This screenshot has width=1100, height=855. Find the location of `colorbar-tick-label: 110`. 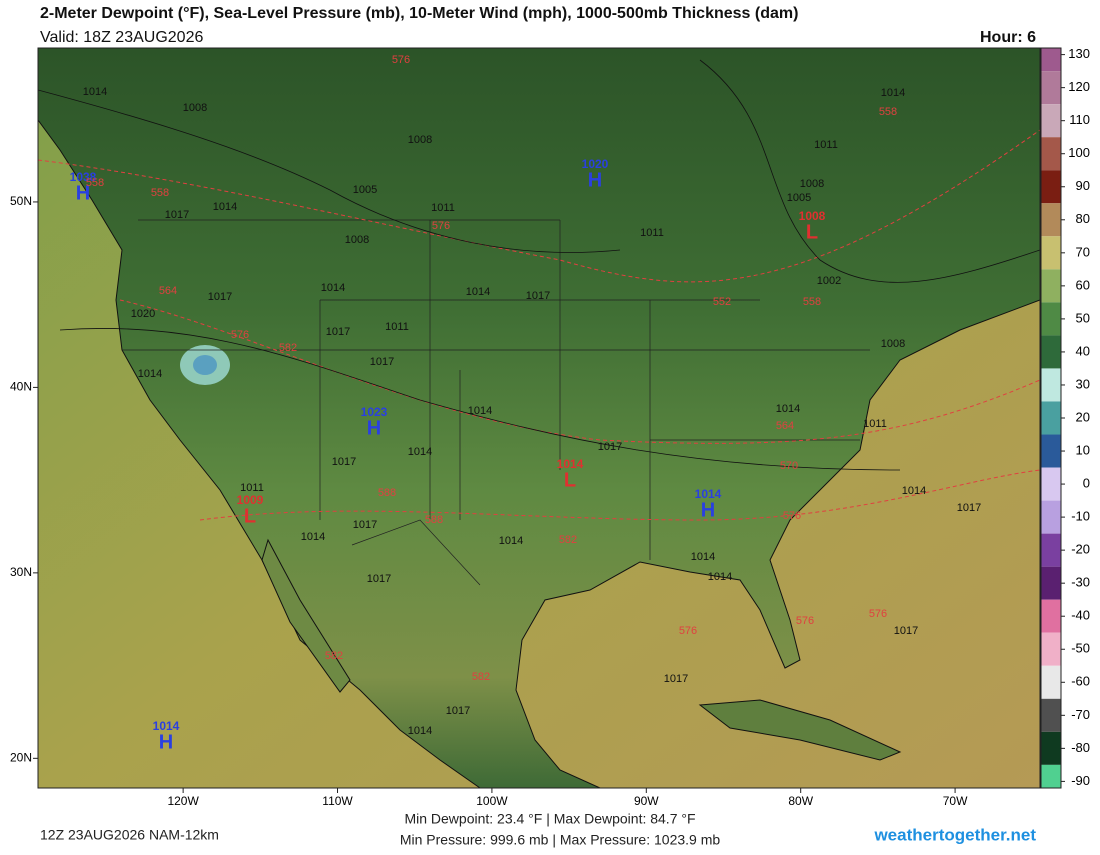

colorbar-tick-label: 110 is located at coordinates (1079, 119).